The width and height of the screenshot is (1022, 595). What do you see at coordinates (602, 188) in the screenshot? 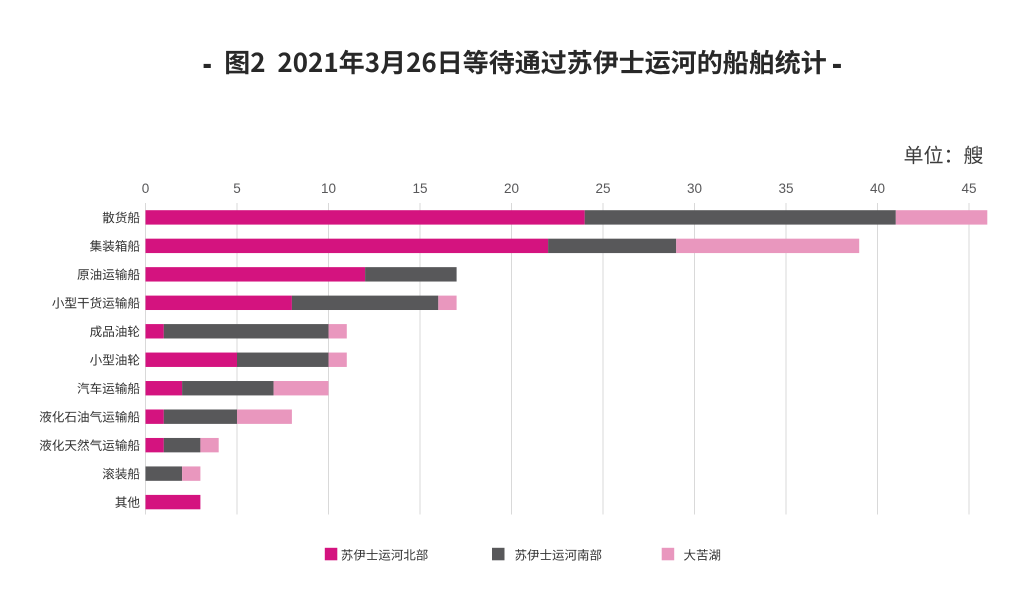
I see `svg-text: 25` at bounding box center [602, 188].